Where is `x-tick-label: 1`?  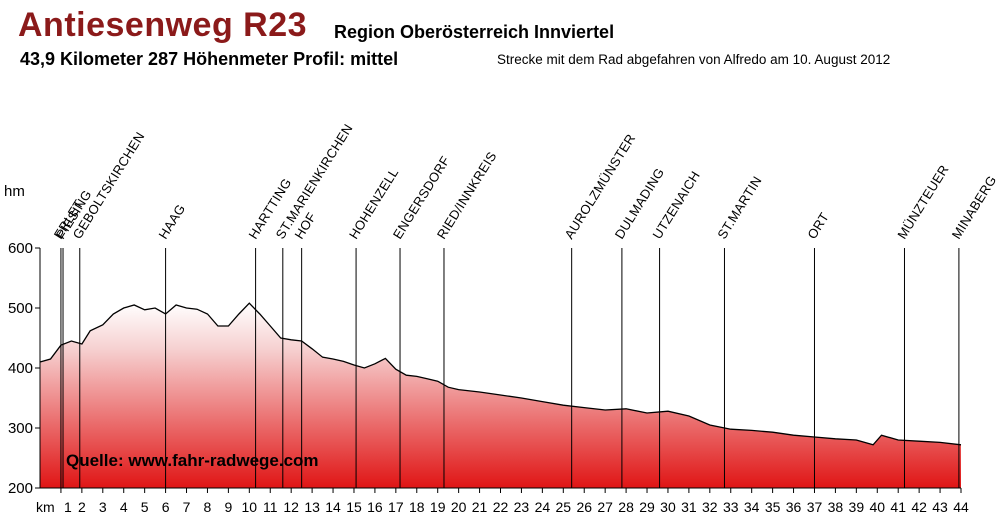
x-tick-label: 1 is located at coordinates (68, 507).